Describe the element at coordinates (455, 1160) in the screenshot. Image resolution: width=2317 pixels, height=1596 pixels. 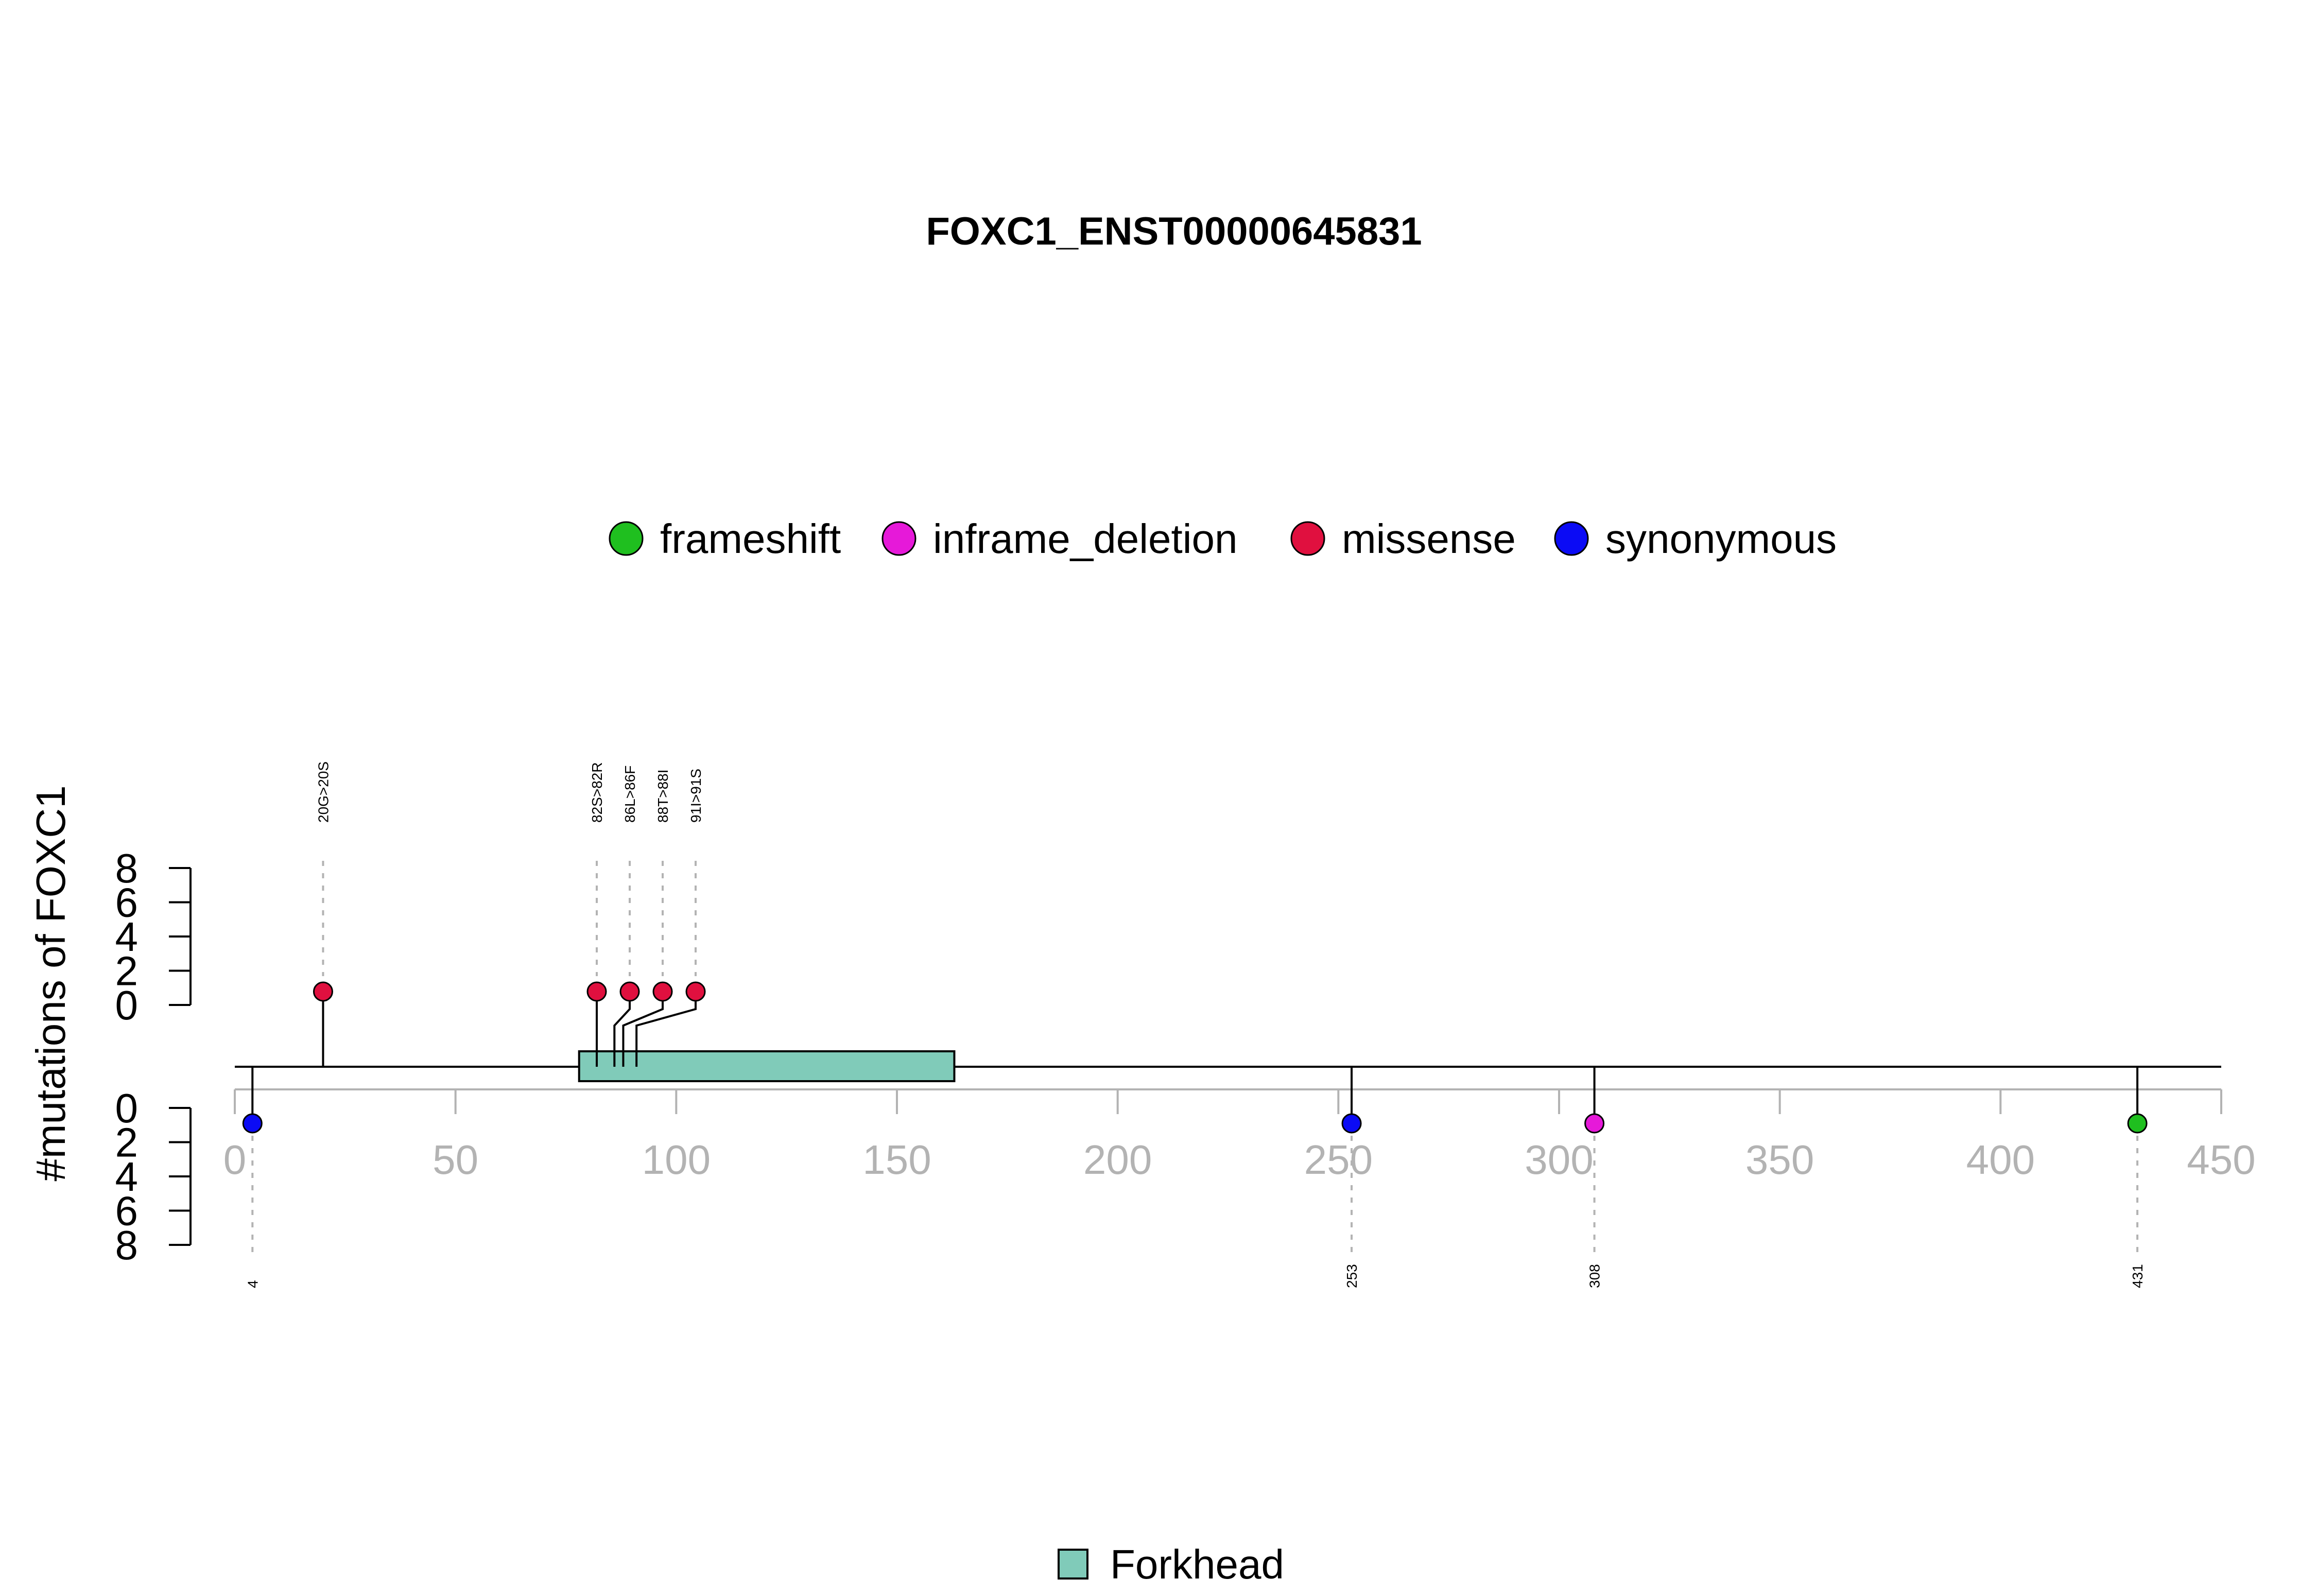
I see `x-tick-label: 50` at that location.